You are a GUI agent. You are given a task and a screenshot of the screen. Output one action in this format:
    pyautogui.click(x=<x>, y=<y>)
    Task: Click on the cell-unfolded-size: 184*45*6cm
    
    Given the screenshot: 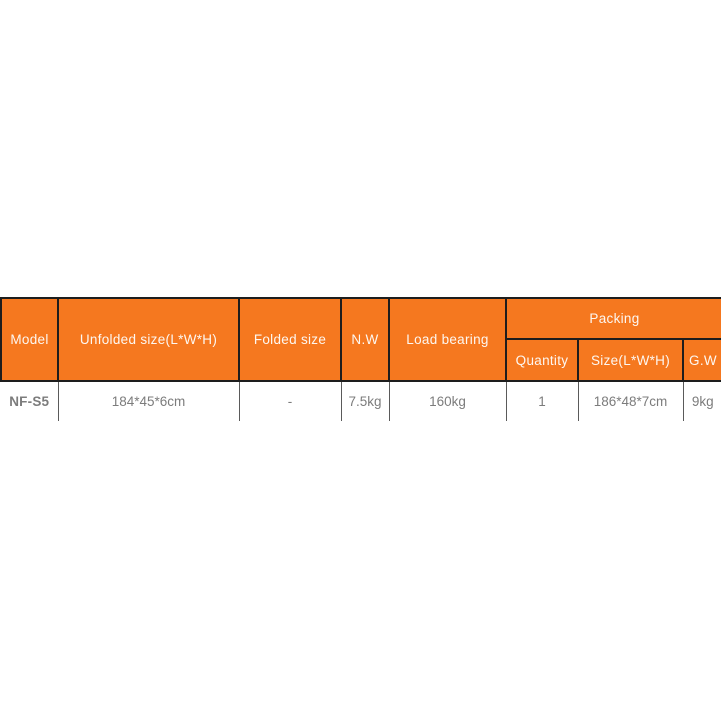 What is the action you would take?
    pyautogui.click(x=148, y=400)
    